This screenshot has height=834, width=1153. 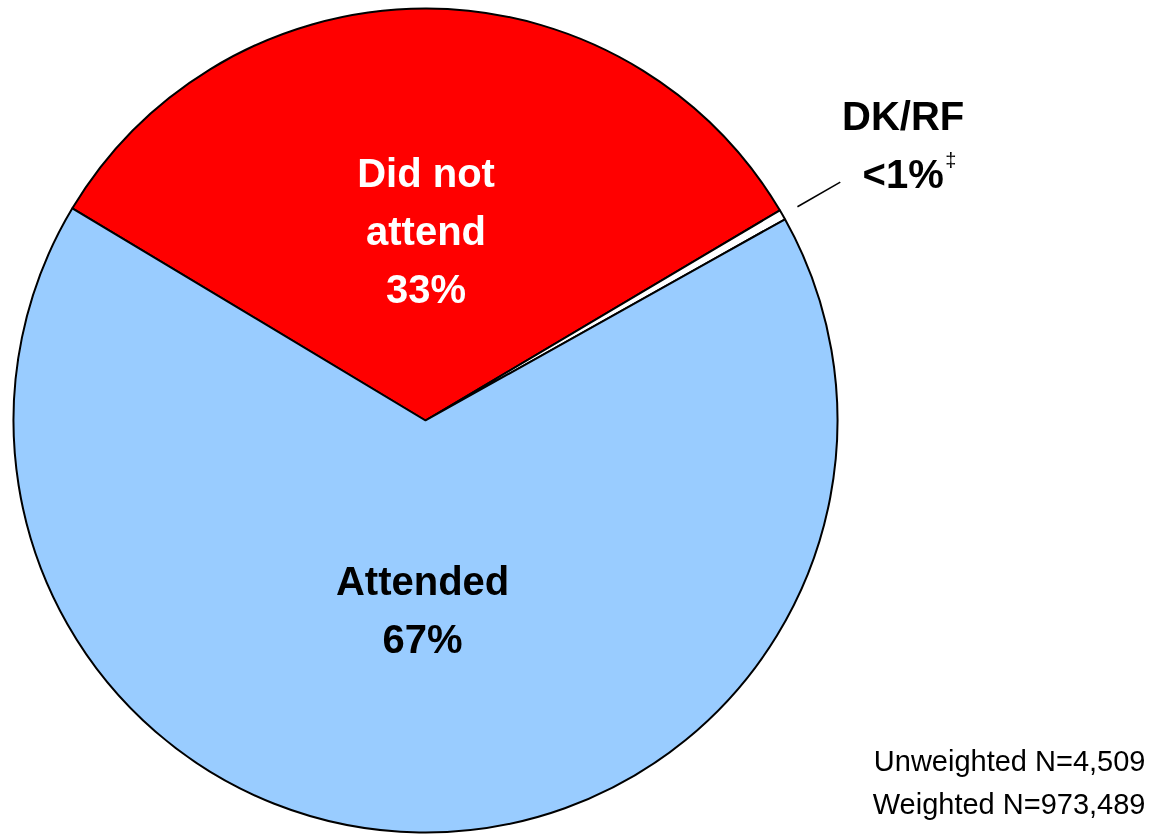 What do you see at coordinates (422, 639) in the screenshot?
I see `data-label: 67%` at bounding box center [422, 639].